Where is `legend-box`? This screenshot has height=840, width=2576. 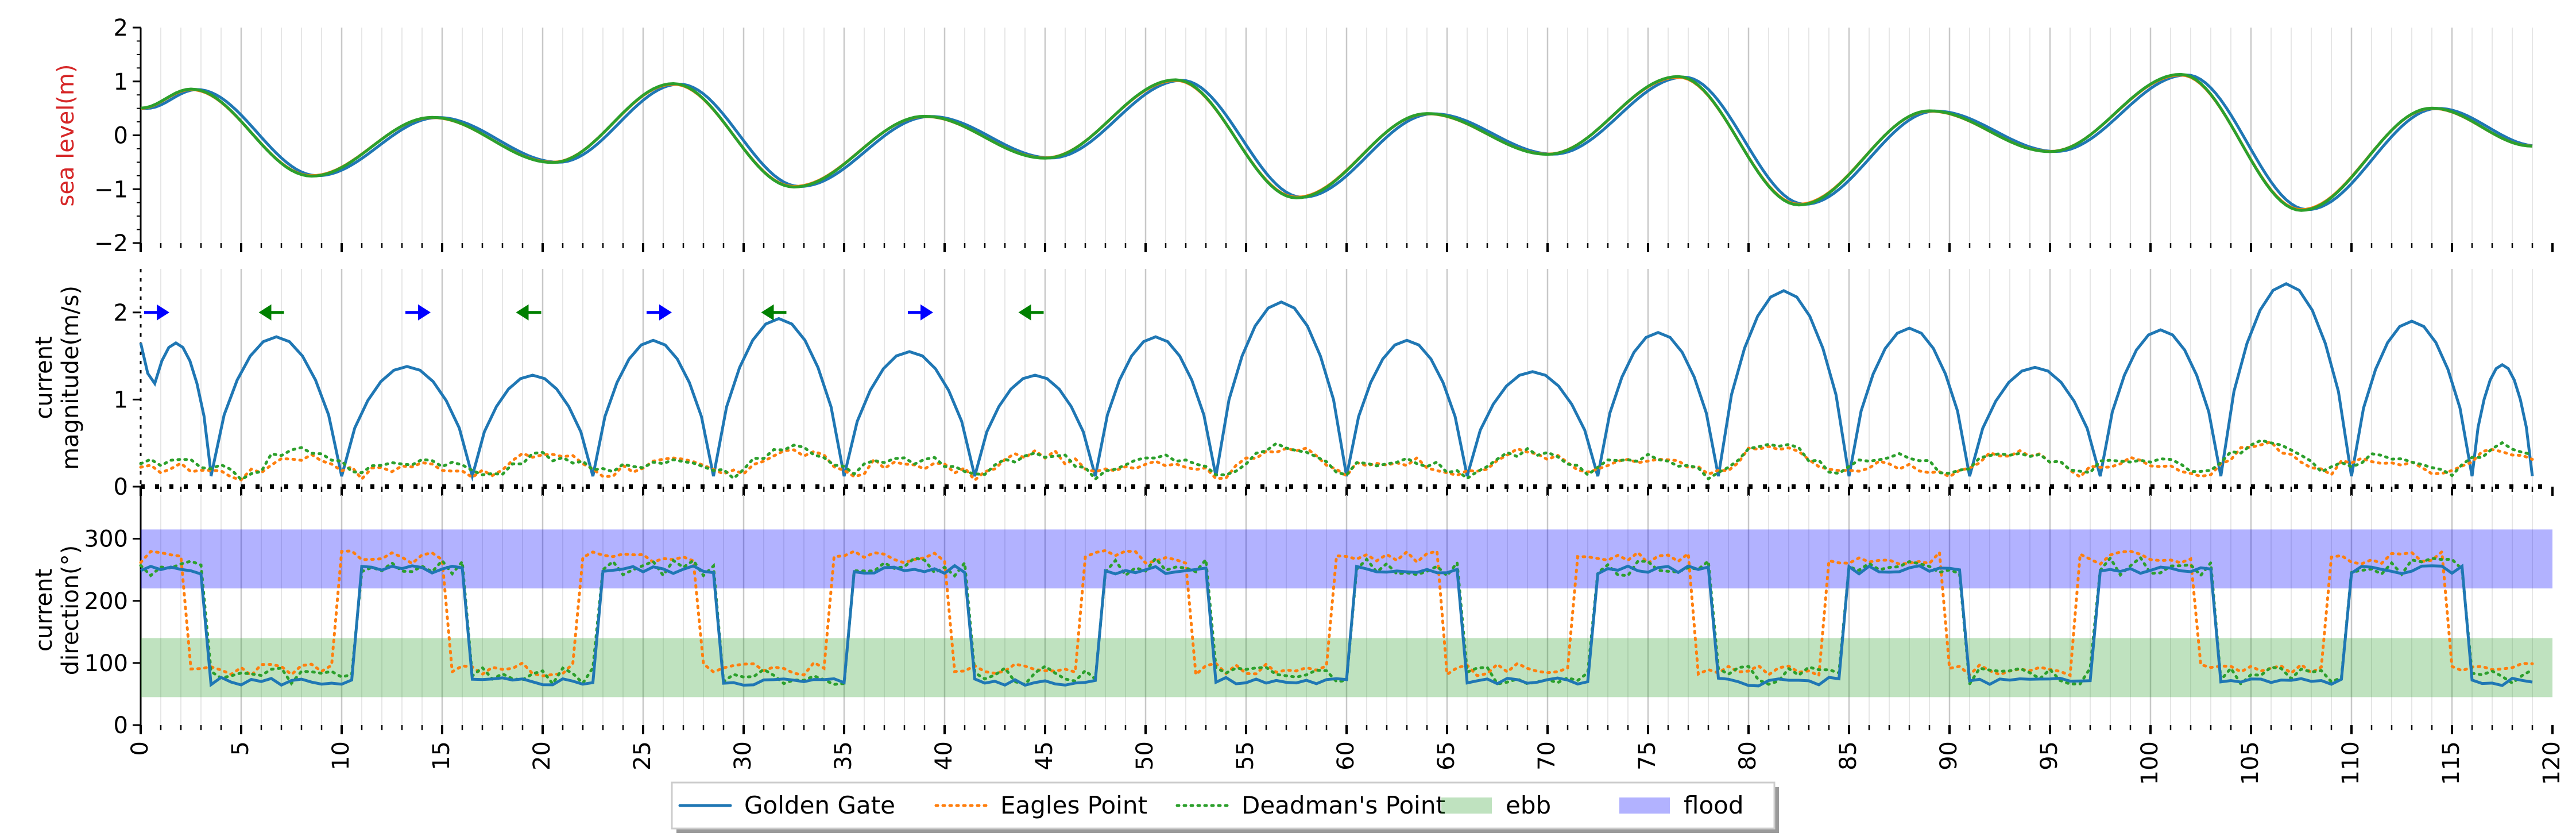
legend-box is located at coordinates (1223, 806).